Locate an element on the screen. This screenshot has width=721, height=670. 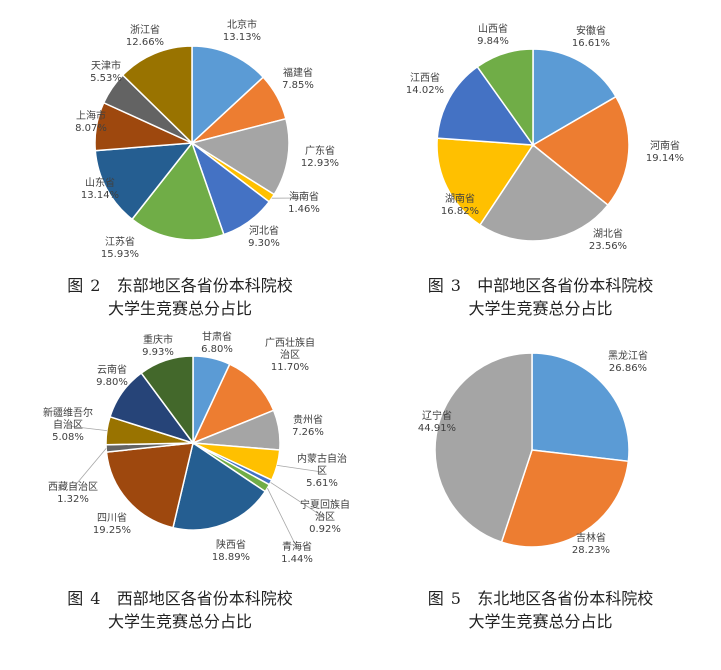
slice-value-label: 16.82% is located at coordinates (460, 211).